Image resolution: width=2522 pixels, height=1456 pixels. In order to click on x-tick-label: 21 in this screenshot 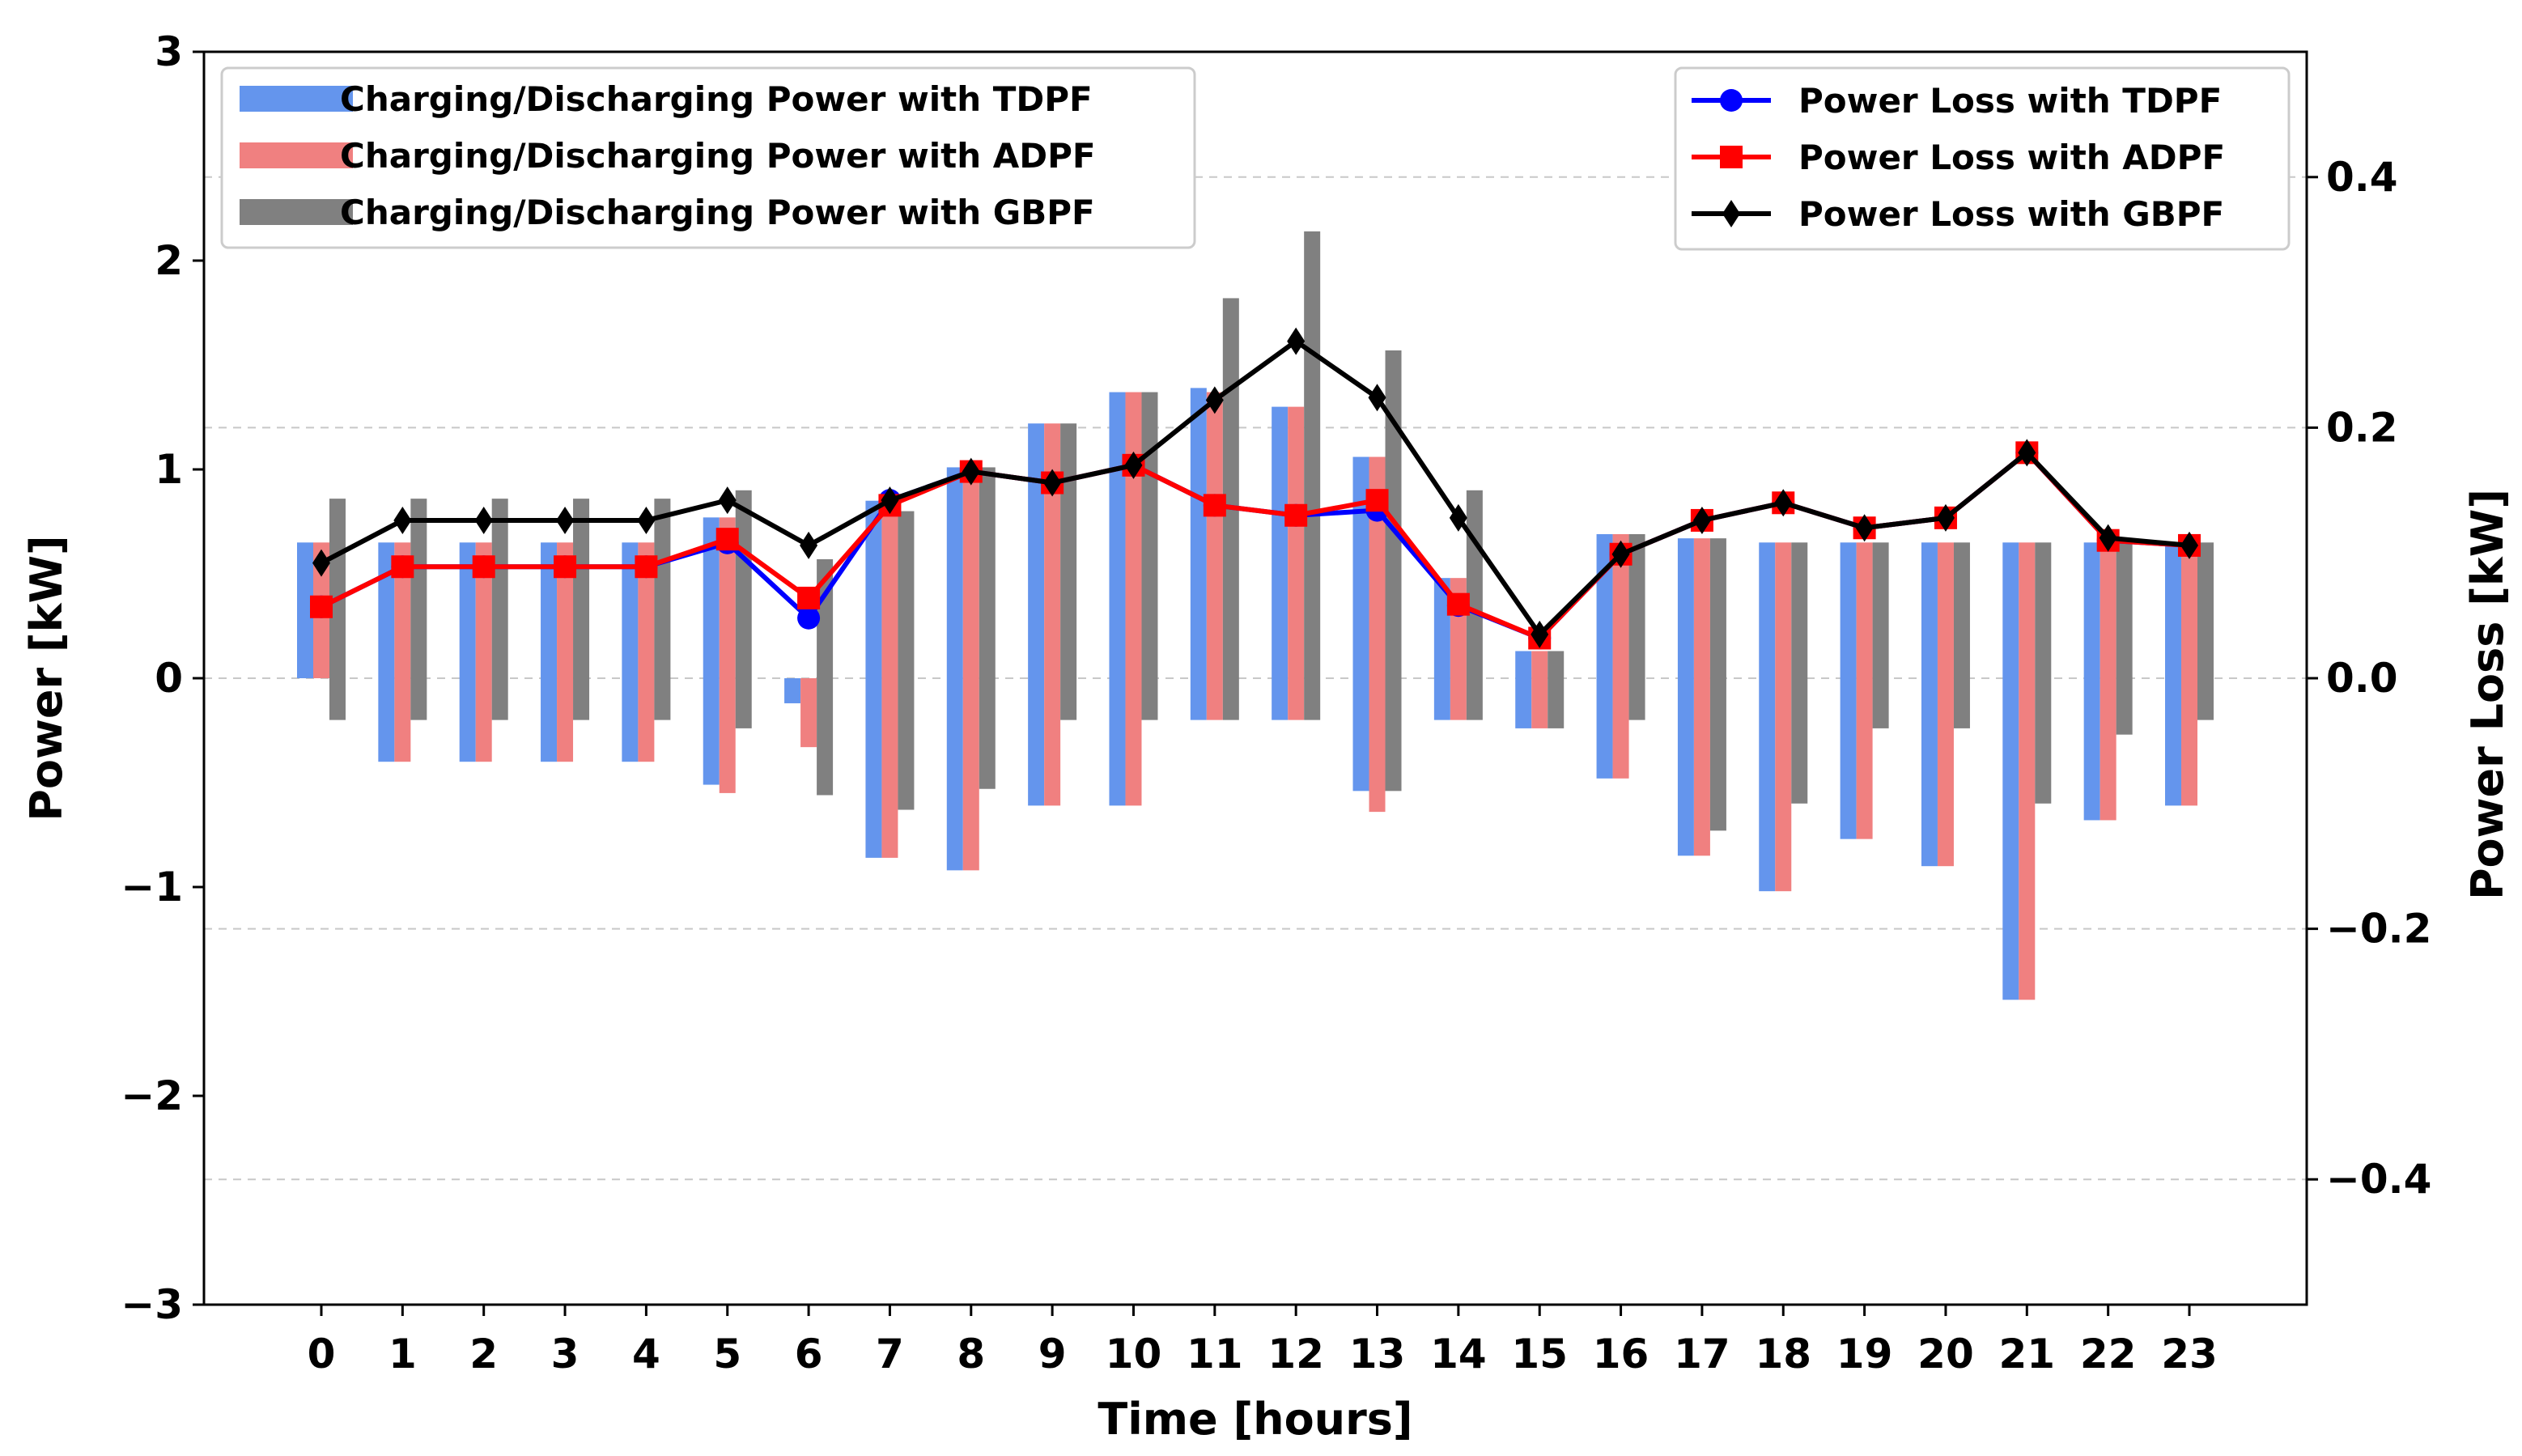, I will do `click(2028, 1354)`.